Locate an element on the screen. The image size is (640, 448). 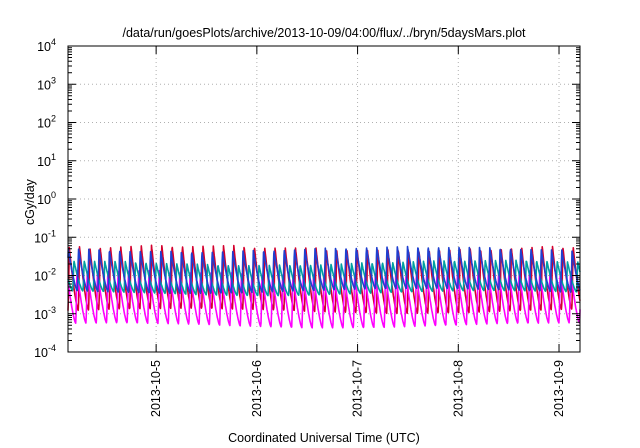
y-tick-label: 10⁰ is located at coordinates (46, 198).